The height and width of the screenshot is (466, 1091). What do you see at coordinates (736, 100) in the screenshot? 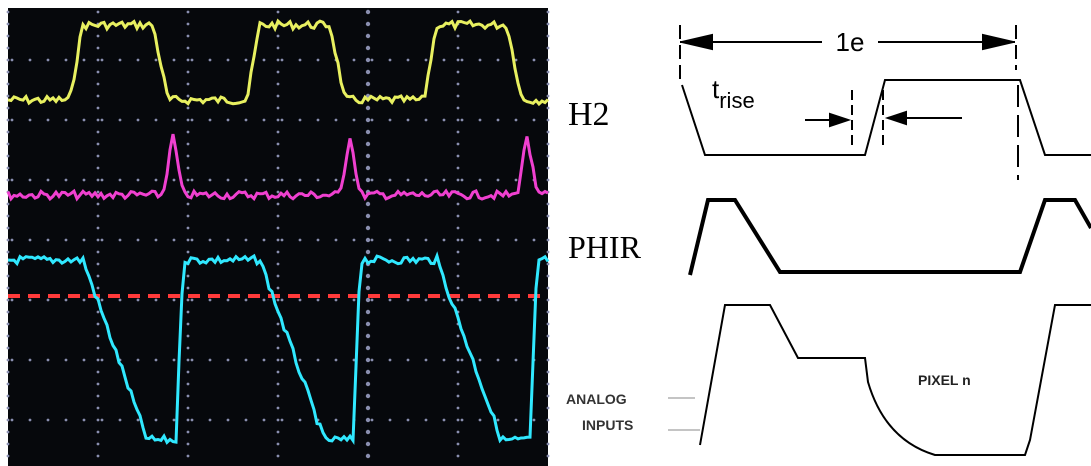
I see `rise-subscript: rise` at bounding box center [736, 100].